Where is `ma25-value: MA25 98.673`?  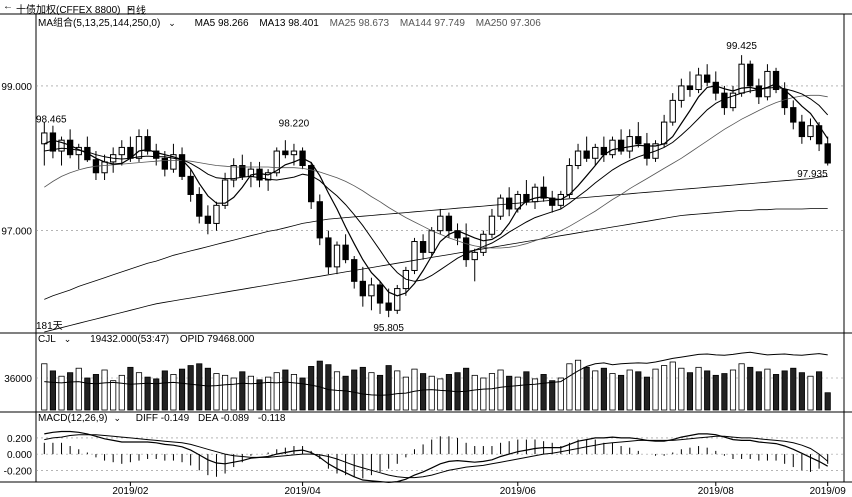 ma25-value: MA25 98.673 is located at coordinates (359, 23).